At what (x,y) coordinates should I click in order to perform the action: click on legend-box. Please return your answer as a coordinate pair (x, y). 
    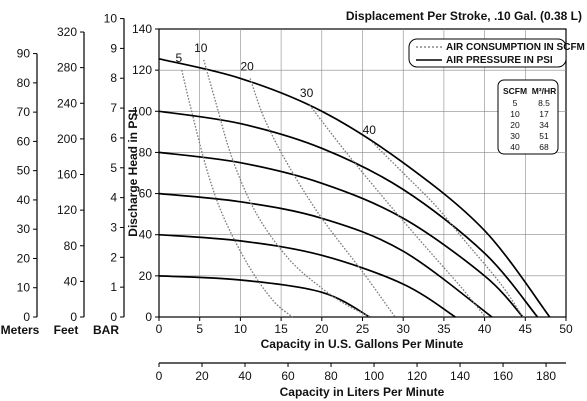
    Looking at the image, I should click on (487, 53).